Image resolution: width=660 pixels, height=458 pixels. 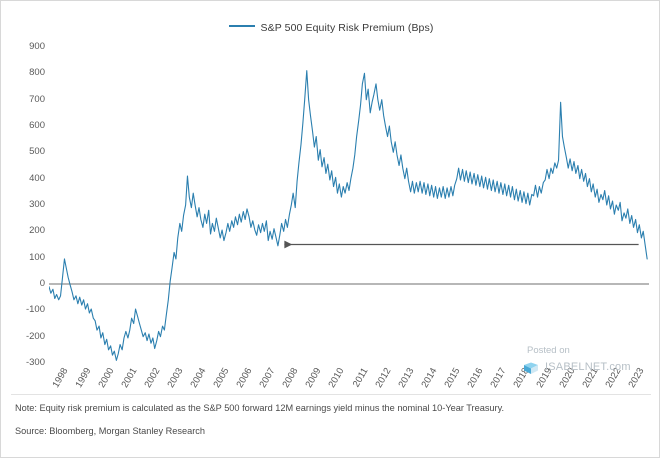 What do you see at coordinates (35, 310) in the screenshot?
I see `y-tick-label: -100` at bounding box center [35, 310].